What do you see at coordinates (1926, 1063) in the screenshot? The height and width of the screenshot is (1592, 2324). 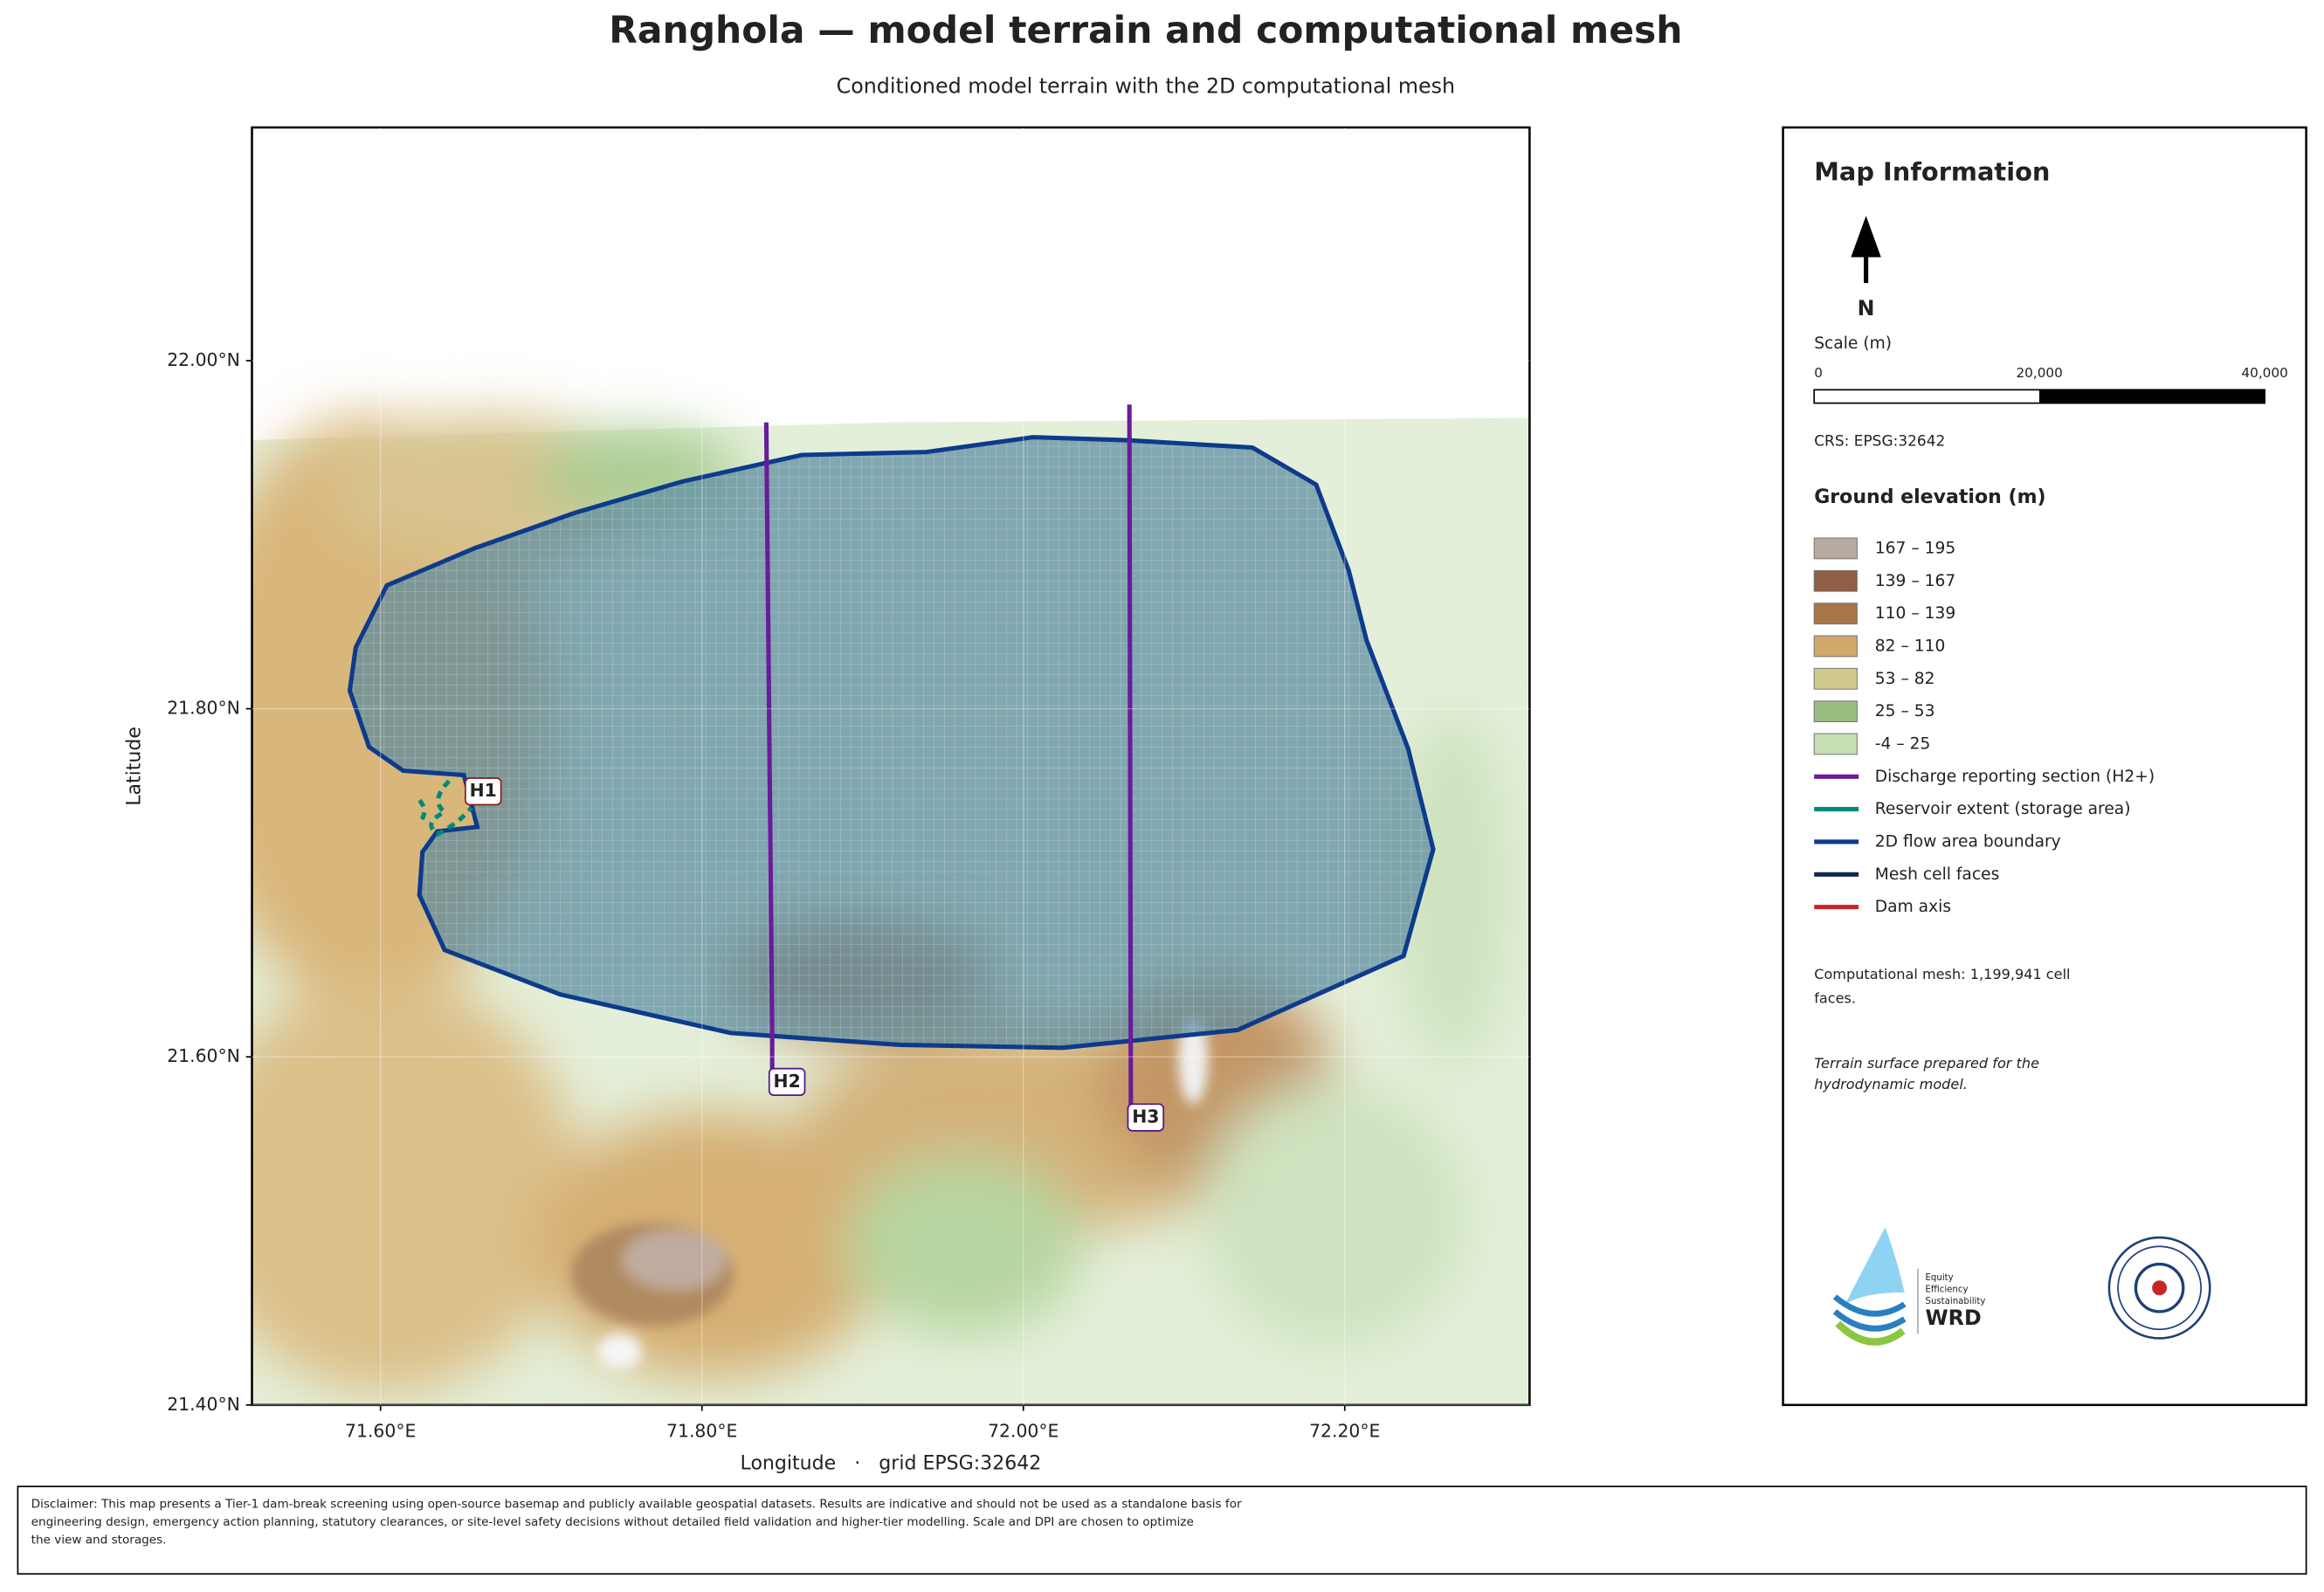 I see `terrain-note: Terrain surface prepared for the` at bounding box center [1926, 1063].